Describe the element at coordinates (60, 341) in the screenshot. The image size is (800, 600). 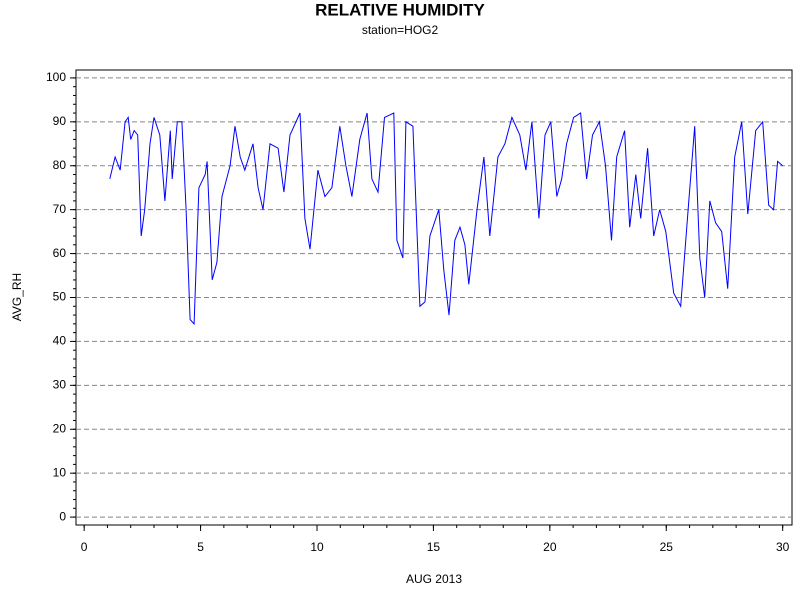
I see `y-tick-label: 40` at that location.